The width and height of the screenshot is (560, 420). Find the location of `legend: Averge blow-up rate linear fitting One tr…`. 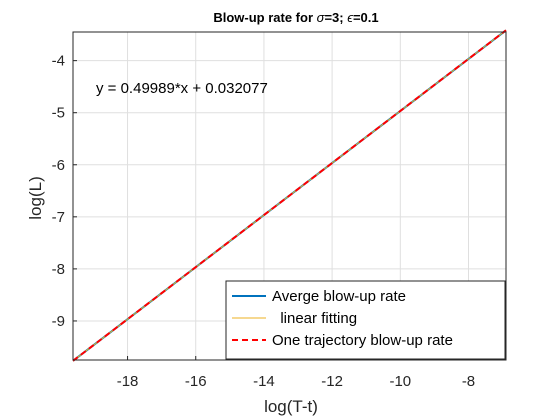

legend: Averge blow-up rate linear fitting One tr… is located at coordinates (365, 320).